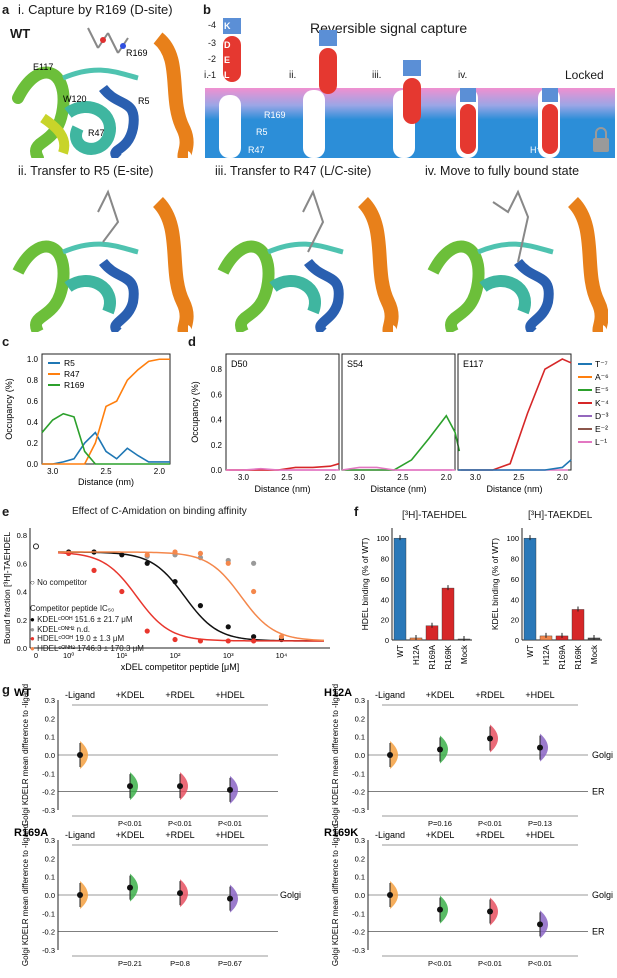 This screenshot has width=617, height=978. What do you see at coordinates (416, 654) in the screenshot?
I see `category-label-H12A: H12A` at bounding box center [416, 654].